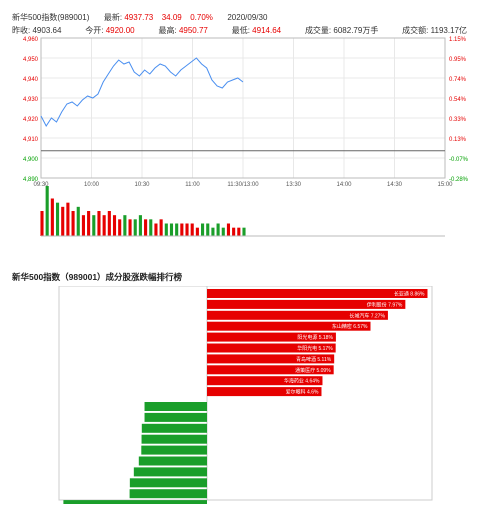 This screenshot has height=509, width=479. Describe the element at coordinates (458, 120) in the screenshot. I see `y-tick-label-right: 0.33%` at that location.